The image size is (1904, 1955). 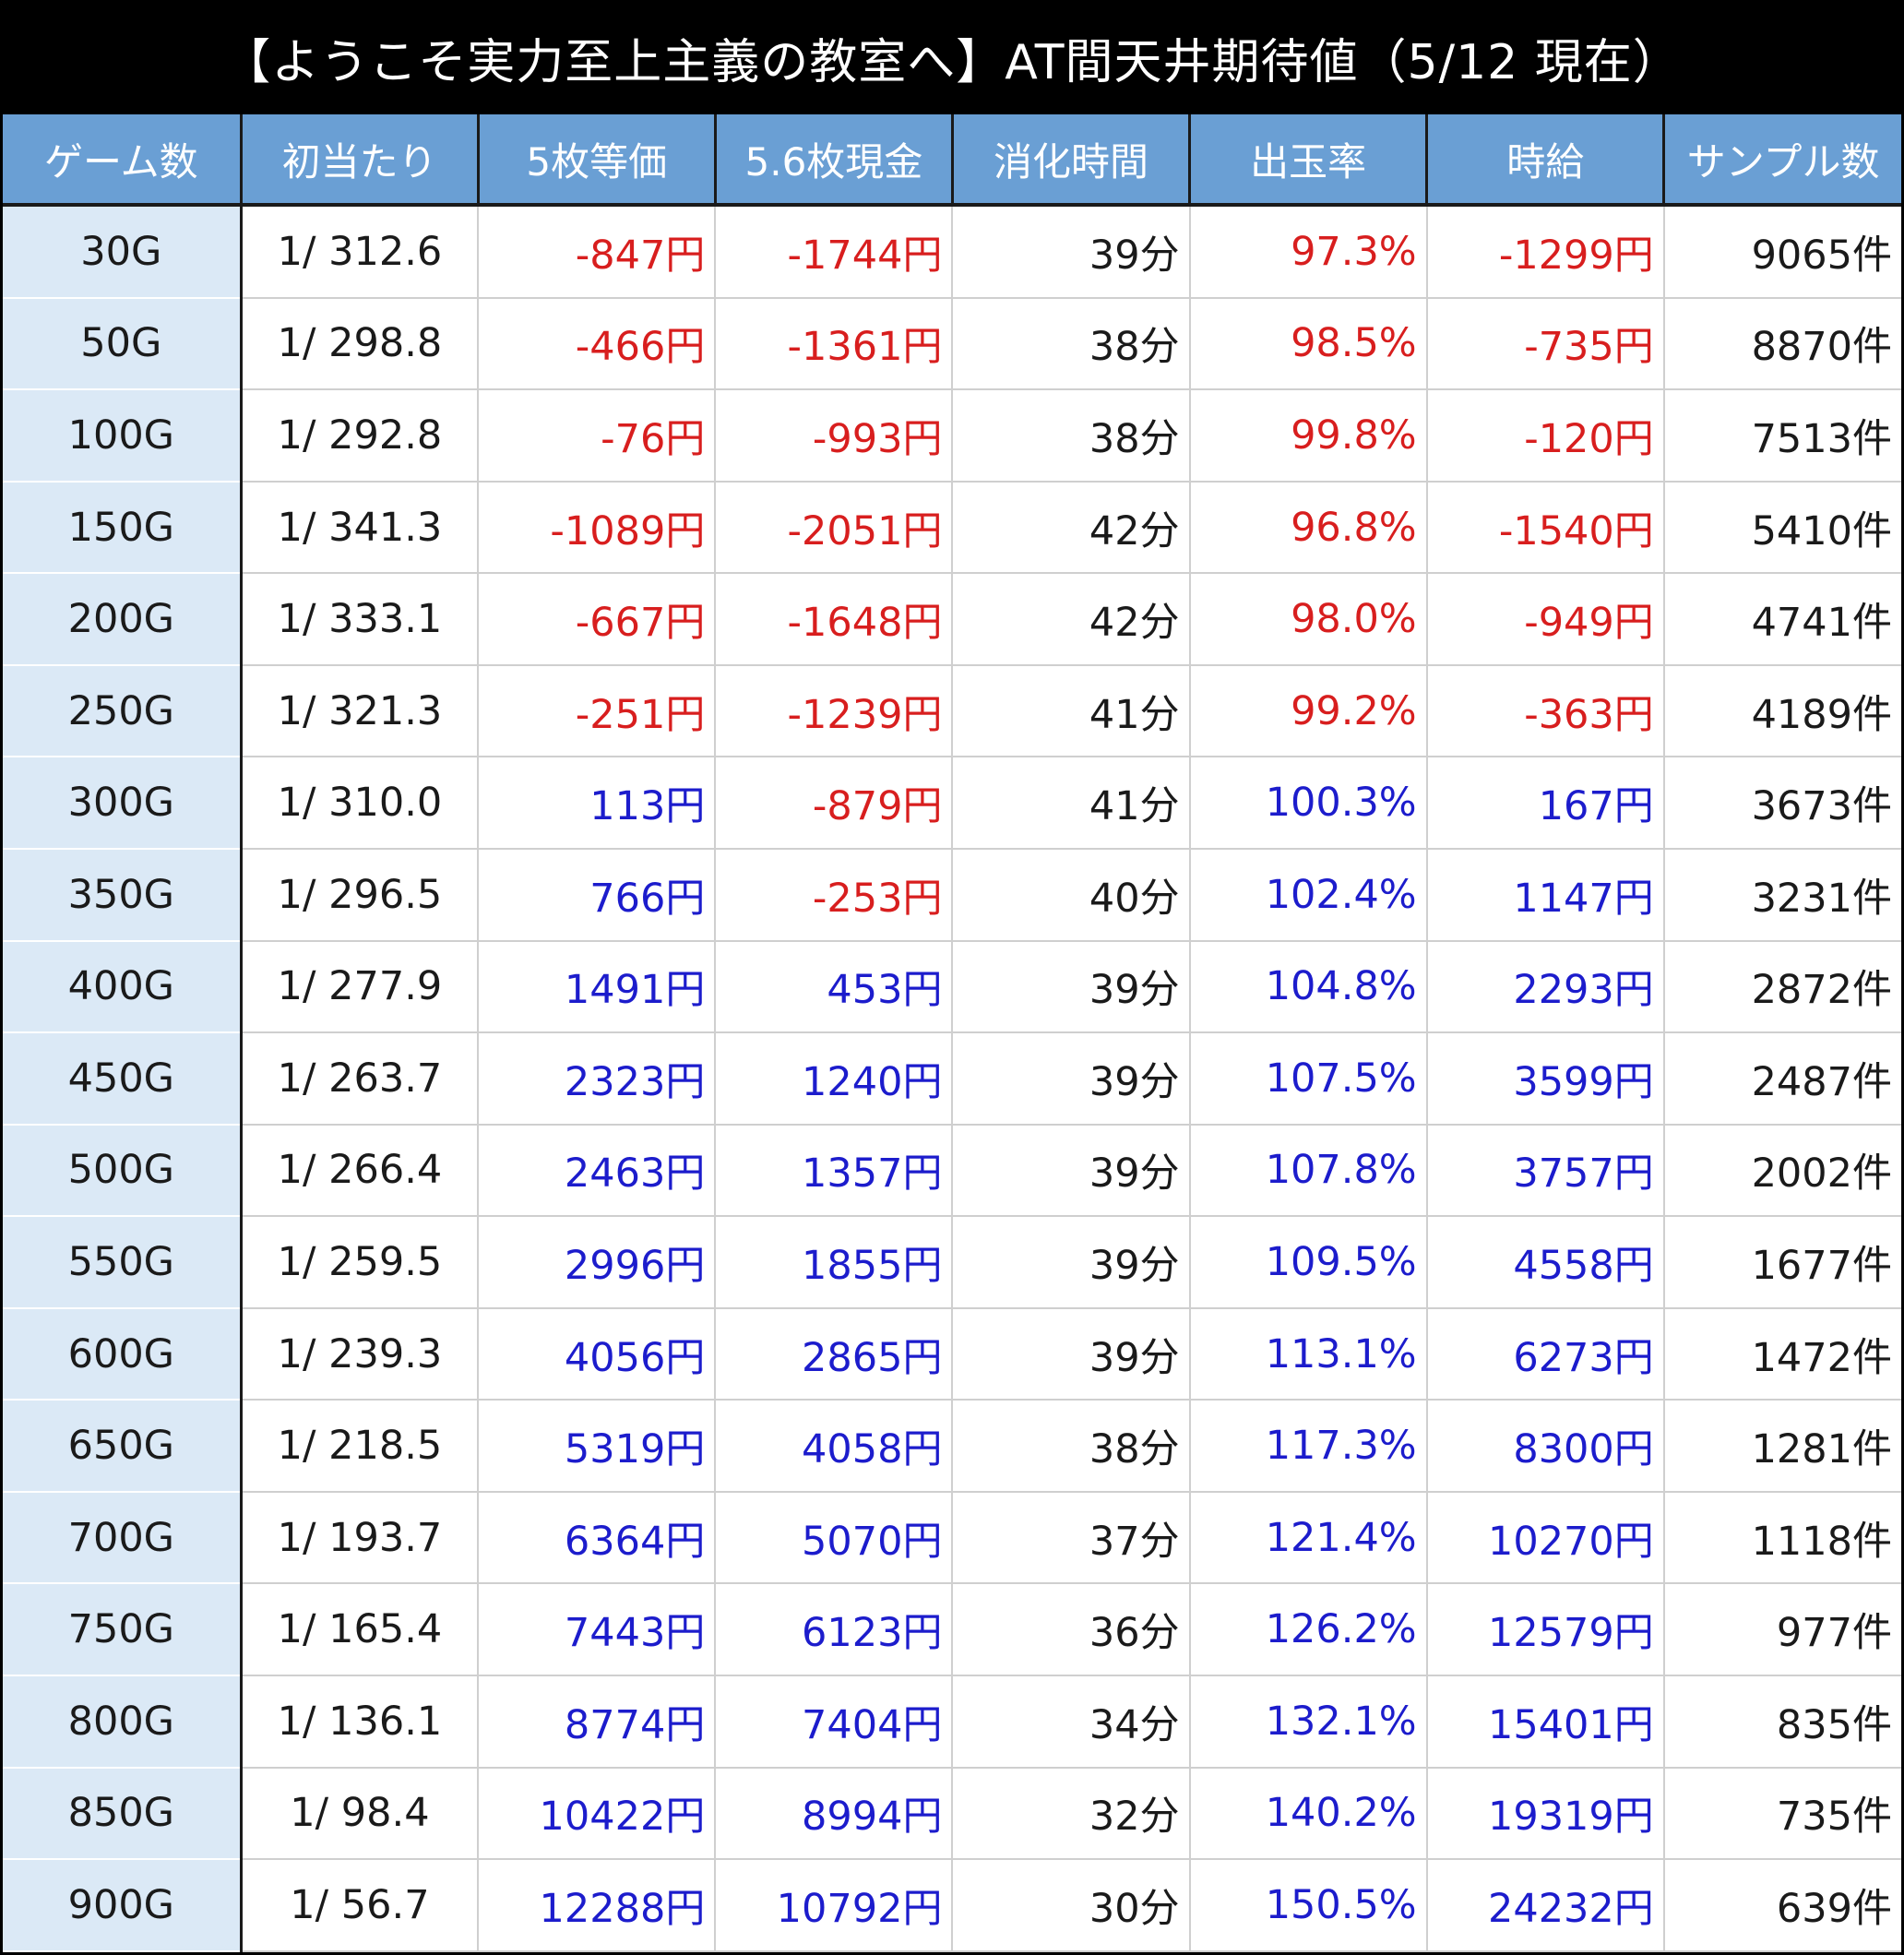 I want to click on payout-rate-cell: 98.0%, so click(x=1308, y=619).